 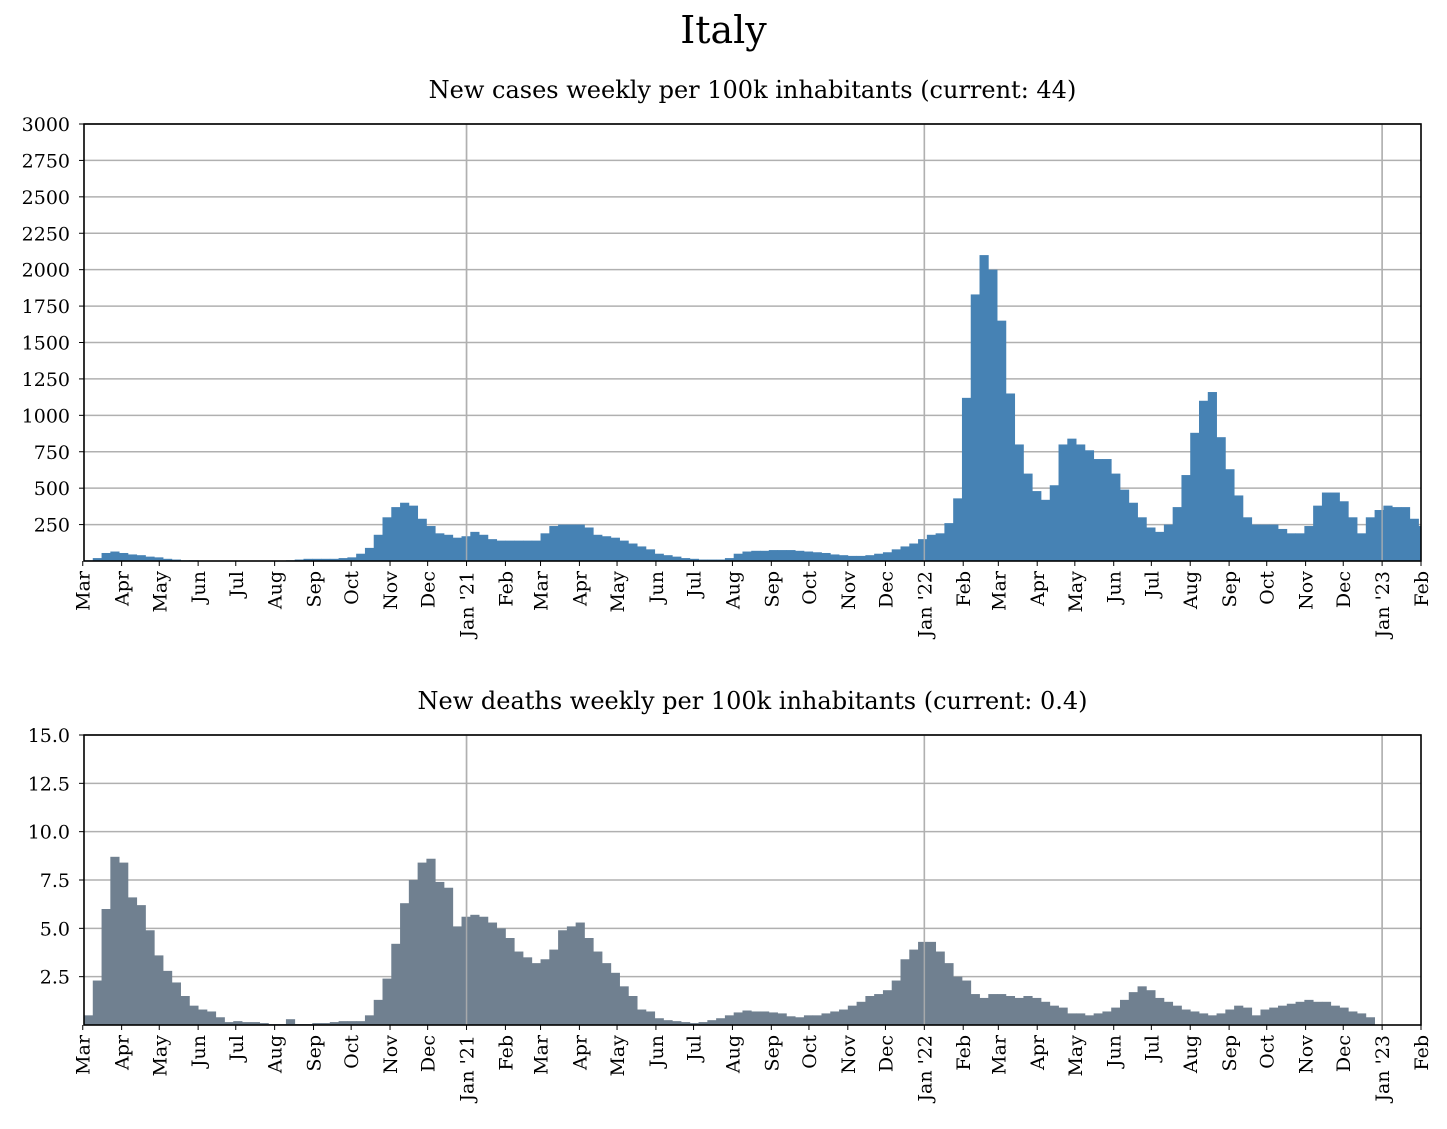 What do you see at coordinates (1038, 1052) in the screenshot?
I see `deaths-xtick-label: Apr` at bounding box center [1038, 1052].